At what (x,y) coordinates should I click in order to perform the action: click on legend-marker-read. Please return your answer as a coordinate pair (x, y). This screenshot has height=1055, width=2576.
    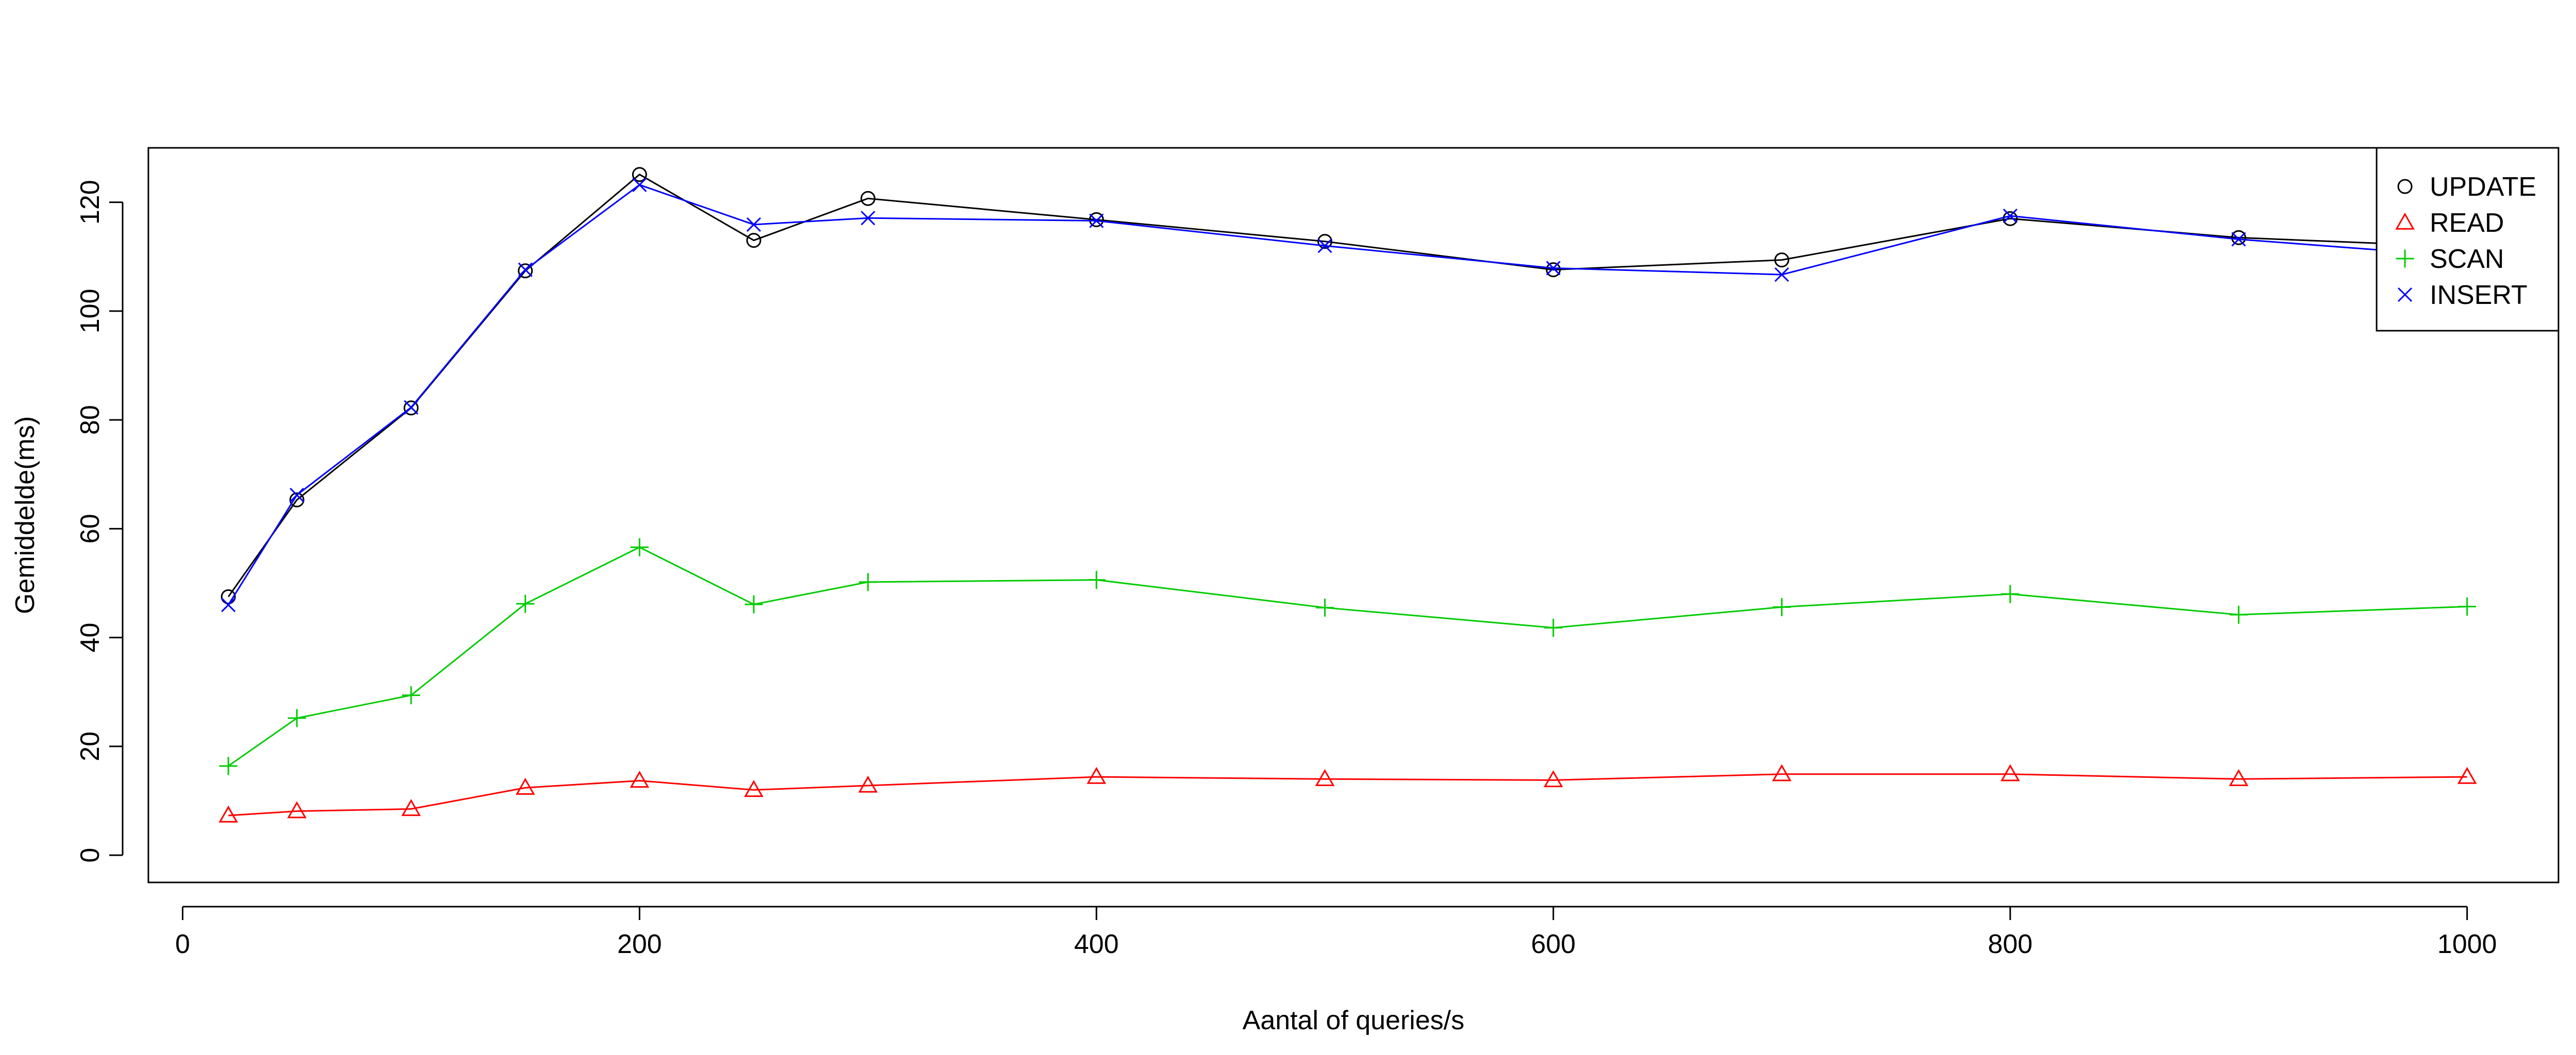
    Looking at the image, I should click on (2405, 221).